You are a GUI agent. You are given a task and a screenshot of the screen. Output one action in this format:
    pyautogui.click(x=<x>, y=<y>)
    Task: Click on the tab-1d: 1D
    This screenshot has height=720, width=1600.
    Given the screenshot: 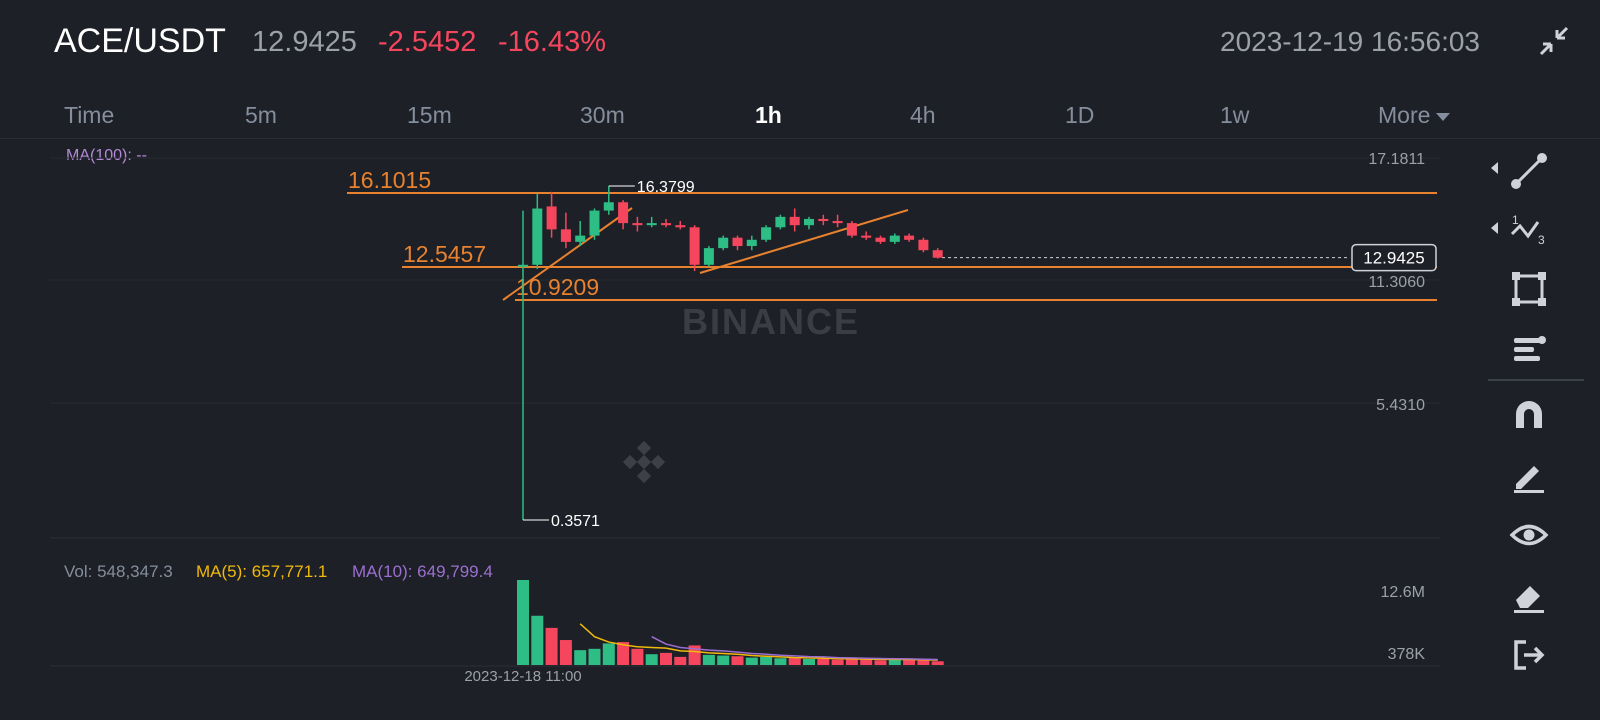 What is the action you would take?
    pyautogui.click(x=1080, y=115)
    